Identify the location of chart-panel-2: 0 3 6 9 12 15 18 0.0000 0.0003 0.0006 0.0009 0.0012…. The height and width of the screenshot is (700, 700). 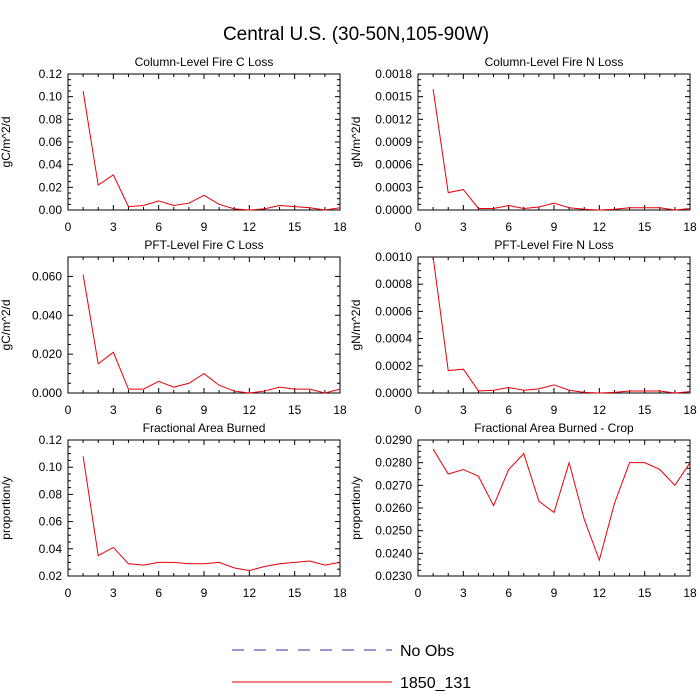
(523, 144).